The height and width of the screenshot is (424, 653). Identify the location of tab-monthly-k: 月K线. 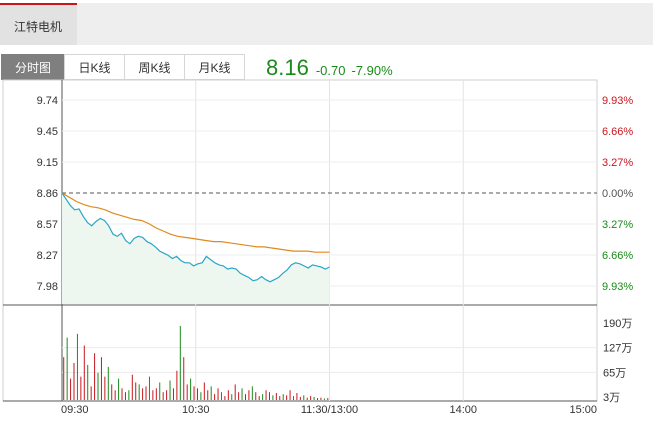
(214, 67).